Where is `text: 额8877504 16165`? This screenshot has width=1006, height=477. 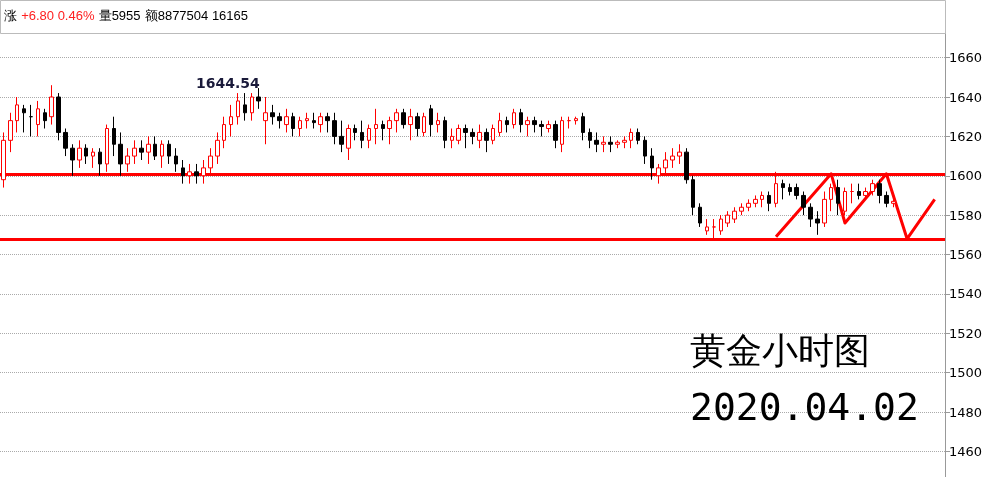
text: 额8877504 16165 is located at coordinates (196, 15).